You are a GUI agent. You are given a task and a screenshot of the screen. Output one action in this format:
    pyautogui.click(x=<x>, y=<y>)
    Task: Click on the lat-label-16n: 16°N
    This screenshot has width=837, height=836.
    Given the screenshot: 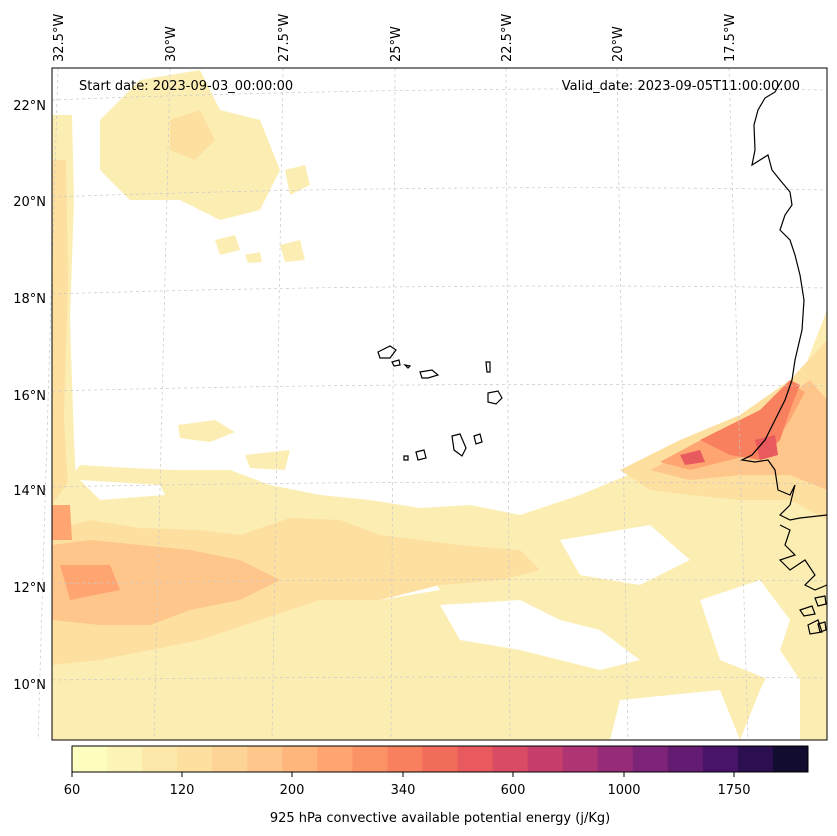 What is the action you would take?
    pyautogui.click(x=29, y=396)
    